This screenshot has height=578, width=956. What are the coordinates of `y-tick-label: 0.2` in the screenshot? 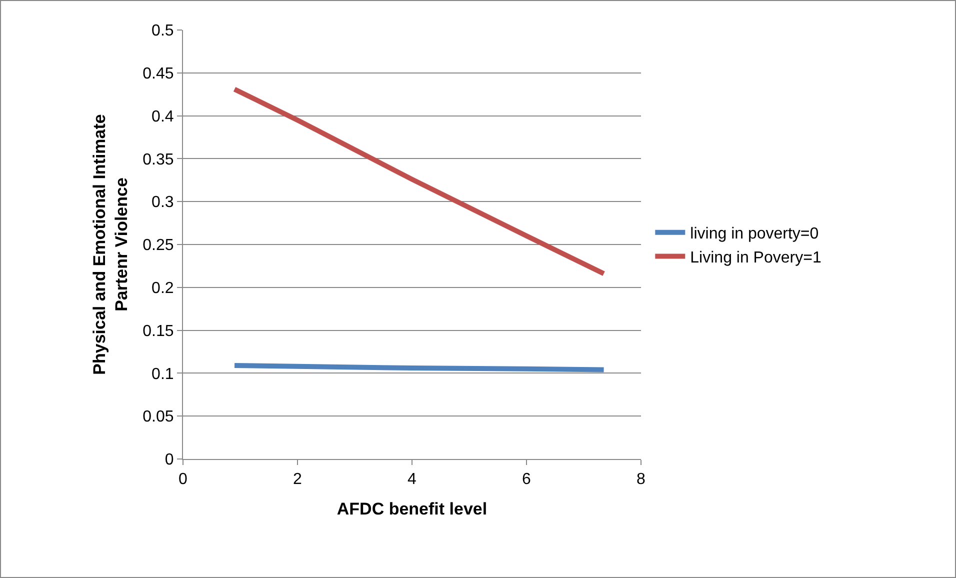 It's located at (163, 288).